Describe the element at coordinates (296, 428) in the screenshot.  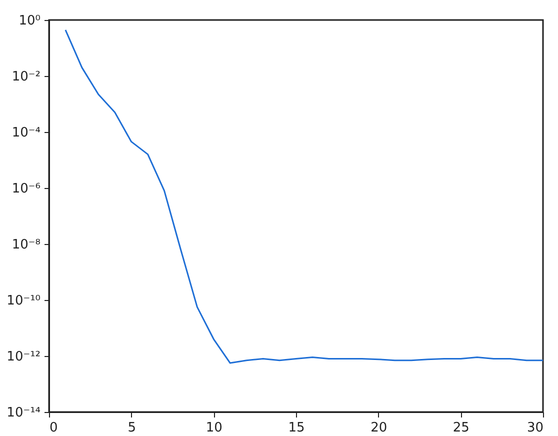
I see `x-tick-label: 15` at that location.